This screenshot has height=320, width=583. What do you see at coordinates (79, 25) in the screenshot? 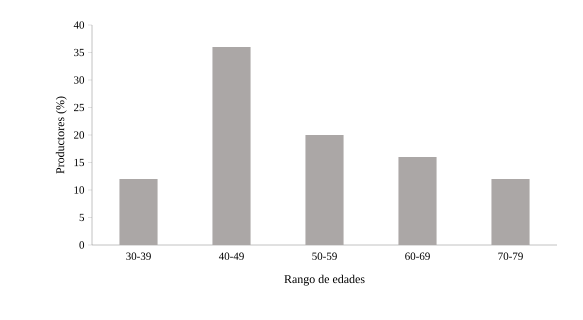
I see `y-tick-label: 40` at bounding box center [79, 25].